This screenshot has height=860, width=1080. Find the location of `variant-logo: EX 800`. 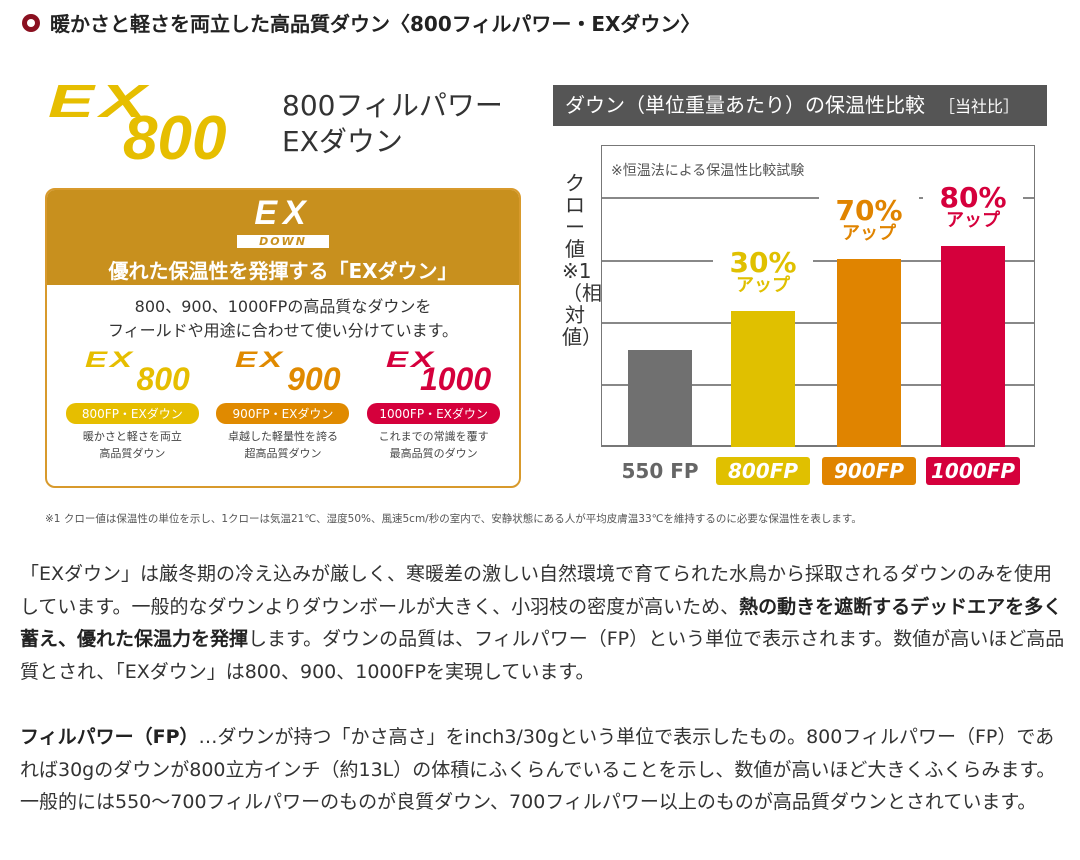

variant-logo: EX 800 is located at coordinates (132, 374).